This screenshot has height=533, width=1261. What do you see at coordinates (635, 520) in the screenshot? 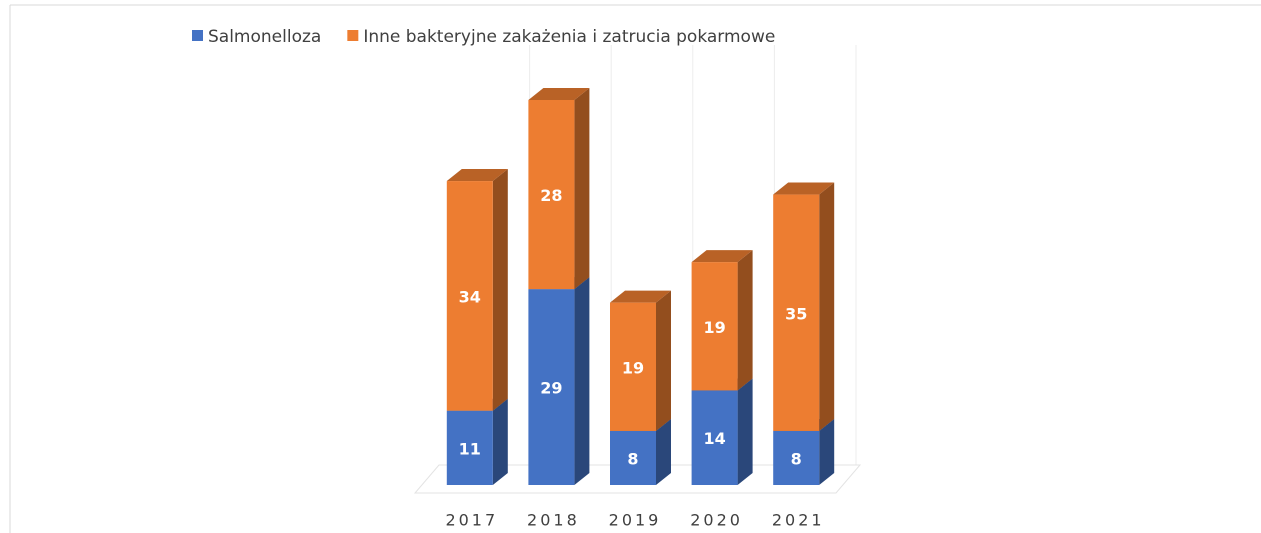
I see `x-tick-label: 2019` at bounding box center [635, 520].